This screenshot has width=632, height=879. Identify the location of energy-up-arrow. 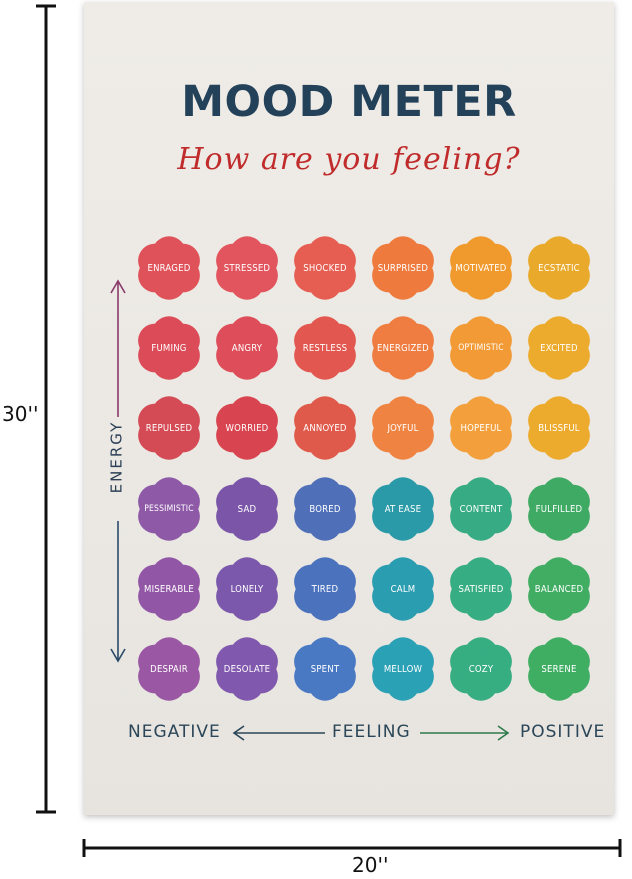
(118, 348).